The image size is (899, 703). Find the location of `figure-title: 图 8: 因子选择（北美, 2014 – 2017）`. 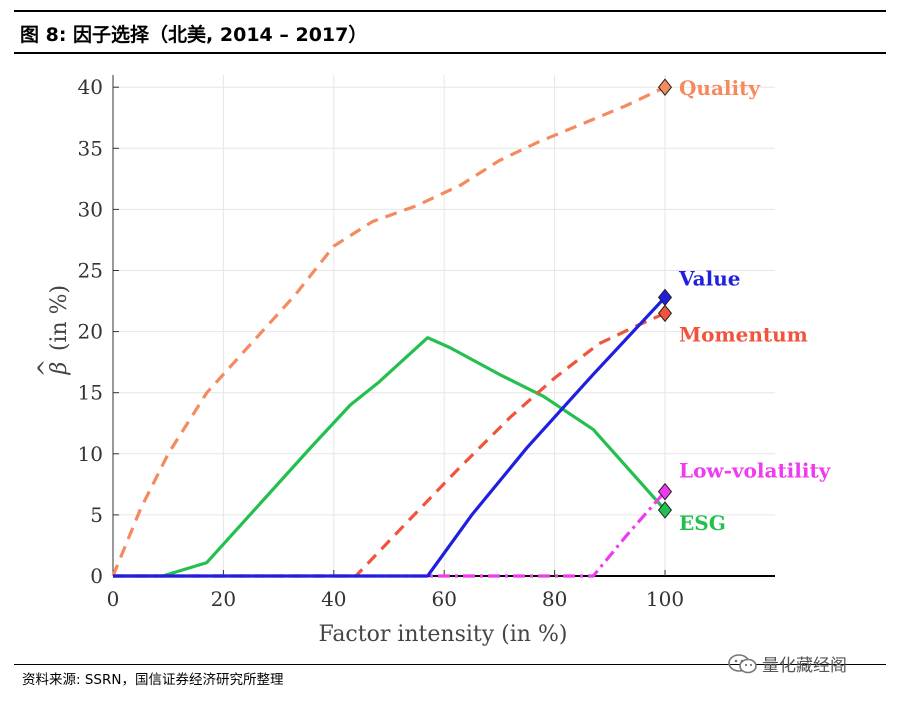

figure-title: 图 8: 因子选择（北美, 2014 – 2017） is located at coordinates (194, 35).